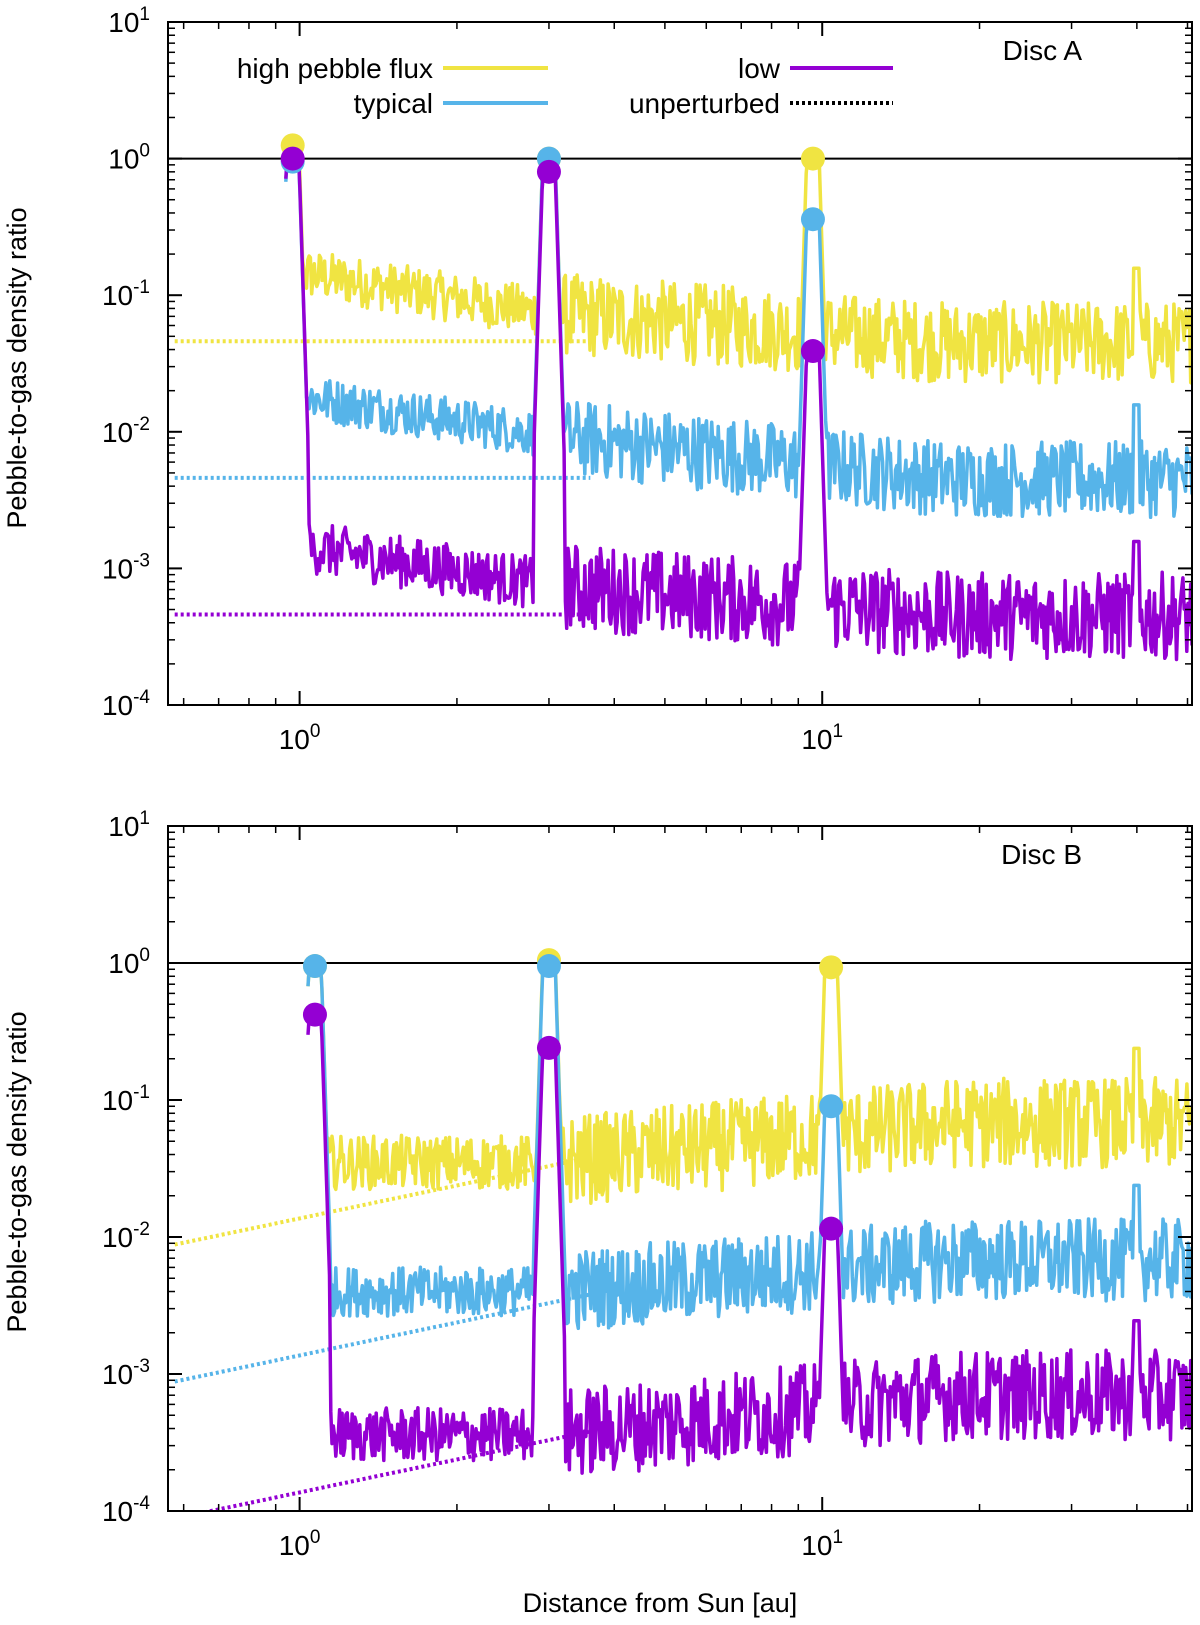 The image size is (1200, 1625). Describe the element at coordinates (704, 103) in the screenshot. I see `legend-label-unperturbed: unperturbed` at that location.